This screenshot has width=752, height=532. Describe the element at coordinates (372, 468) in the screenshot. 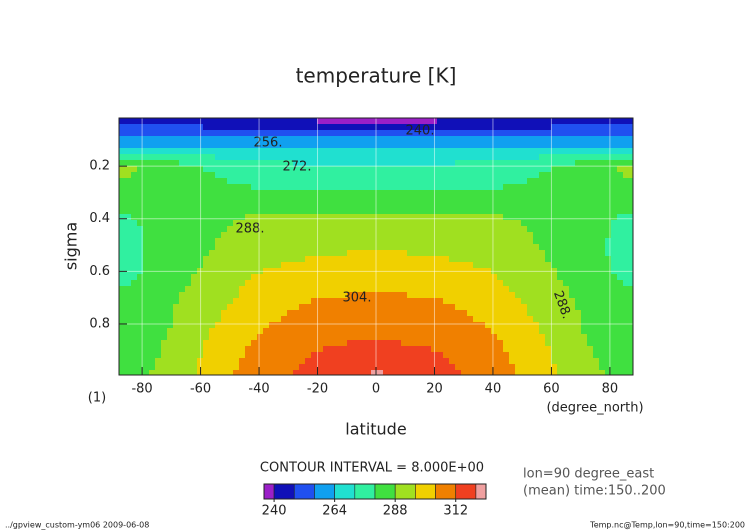

I see `contour-interval: CONTOUR INTERVAL = 8.000E+00` at that location.